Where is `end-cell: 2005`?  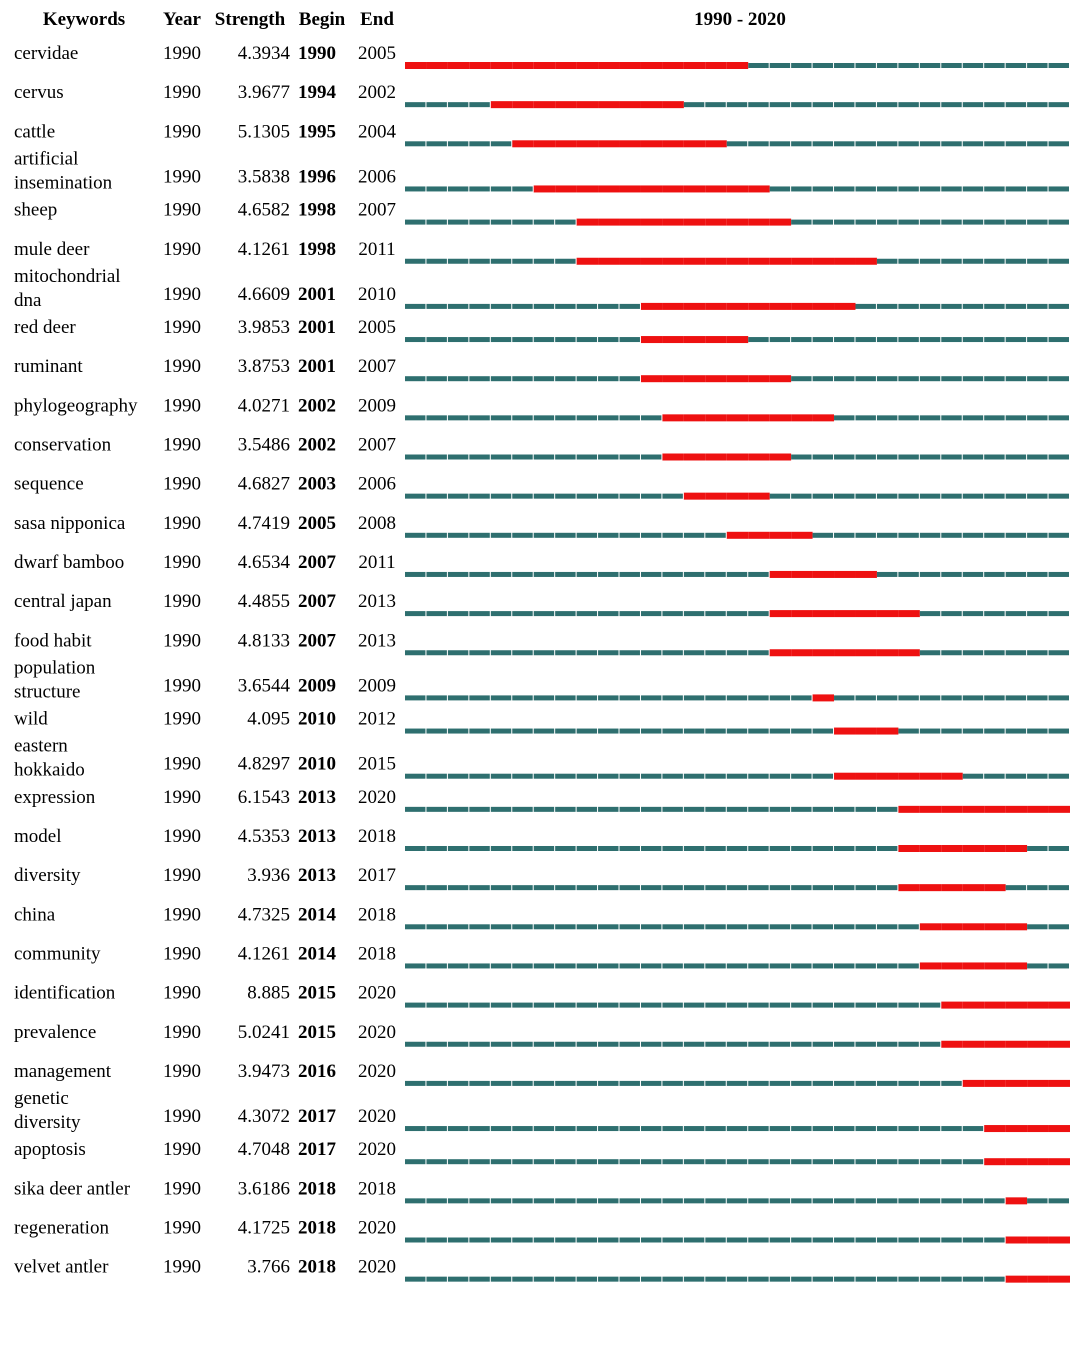 end-cell: 2005 is located at coordinates (377, 327).